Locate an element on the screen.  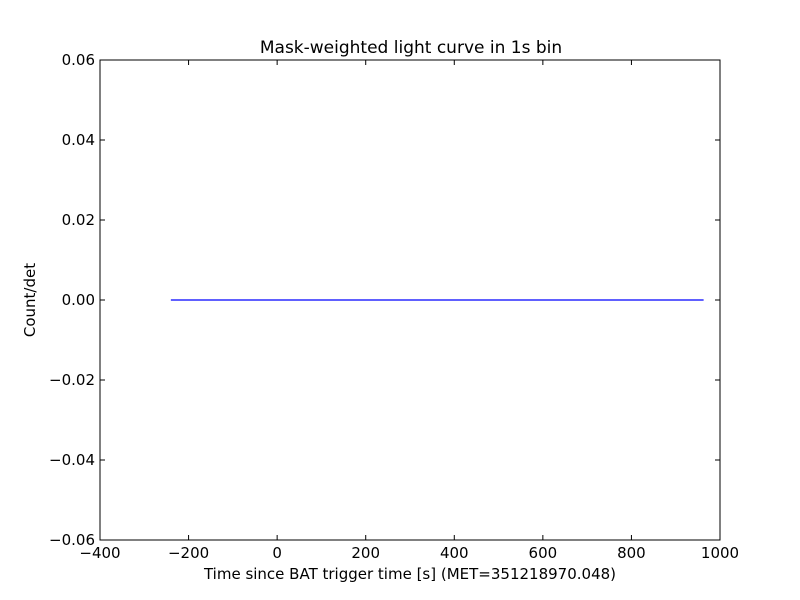
y-tick-label: −0.06 is located at coordinates (72, 540).